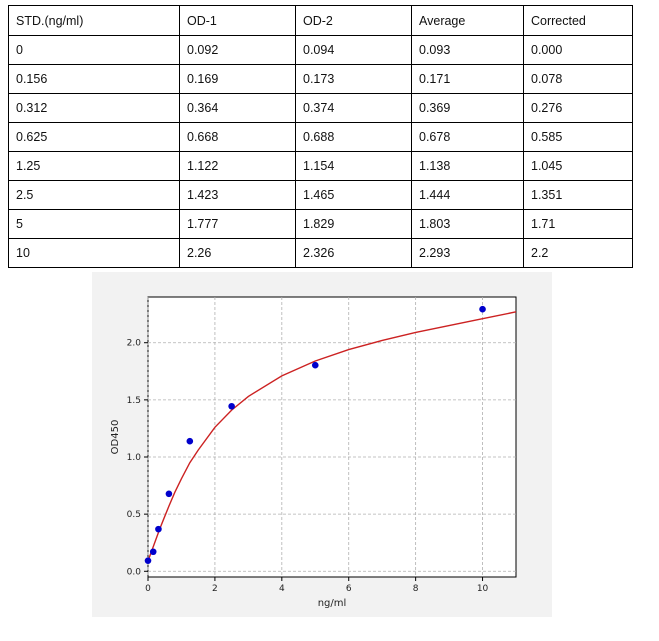 The image size is (659, 641). I want to click on table-cell: 0.364, so click(237, 108).